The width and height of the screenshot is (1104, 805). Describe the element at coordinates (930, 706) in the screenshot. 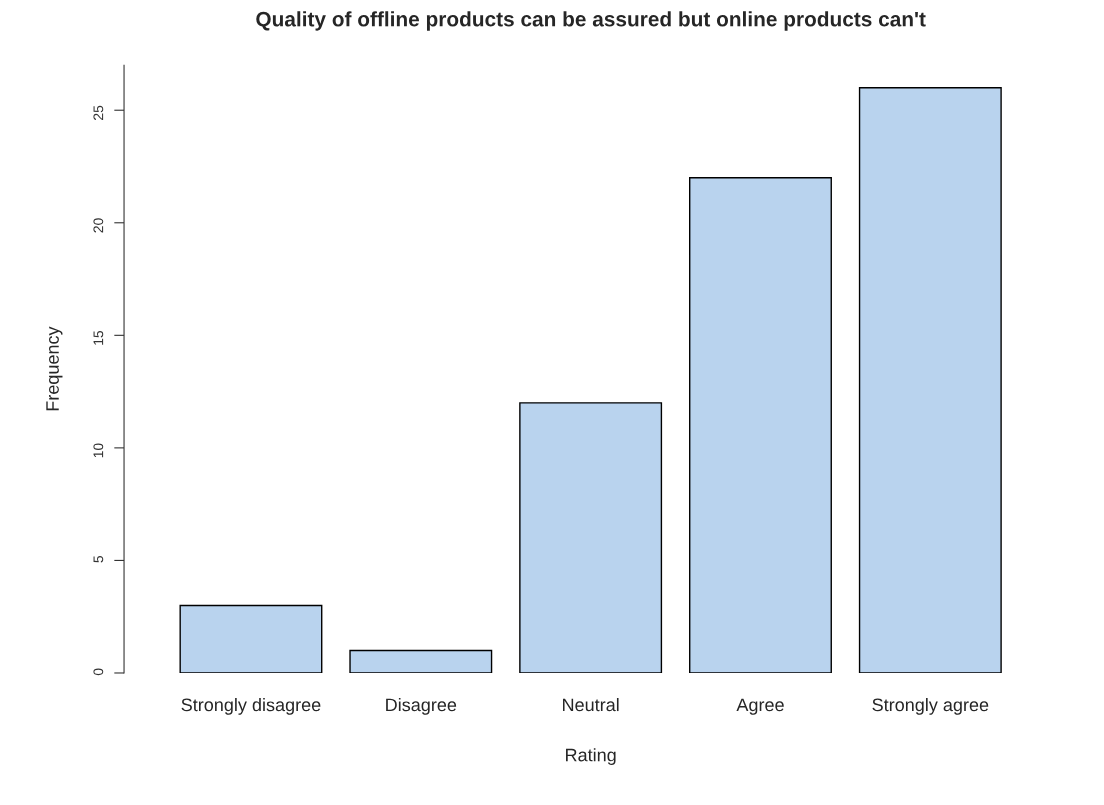

I see `x-tick-label: Strongly agree` at that location.